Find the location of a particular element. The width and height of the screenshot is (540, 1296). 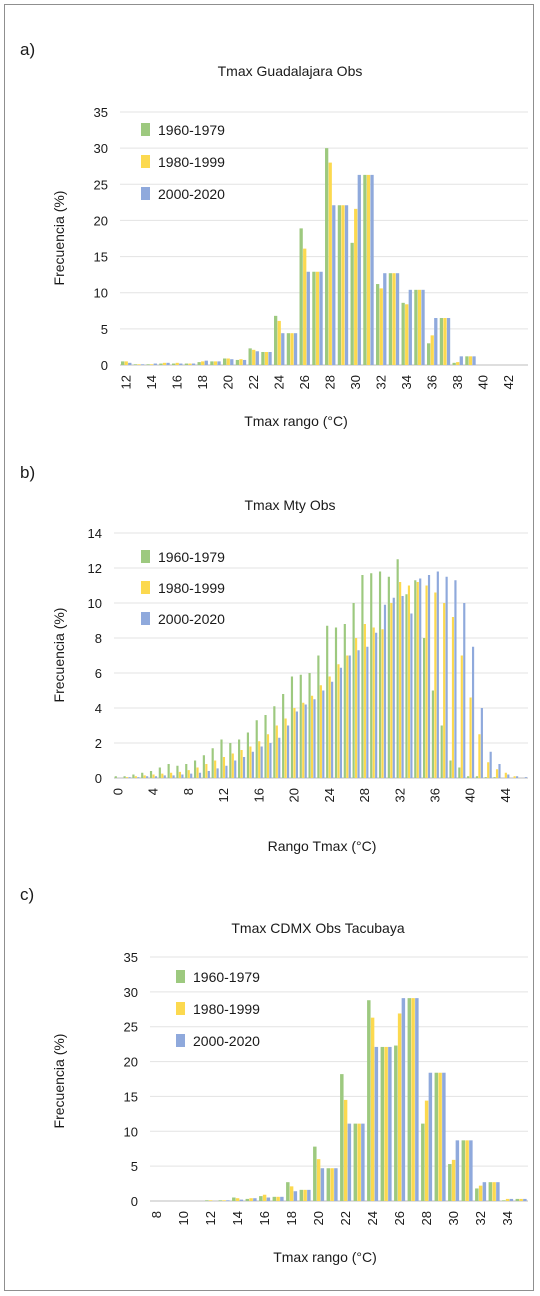

panel-c-label: c) is located at coordinates (27, 894).